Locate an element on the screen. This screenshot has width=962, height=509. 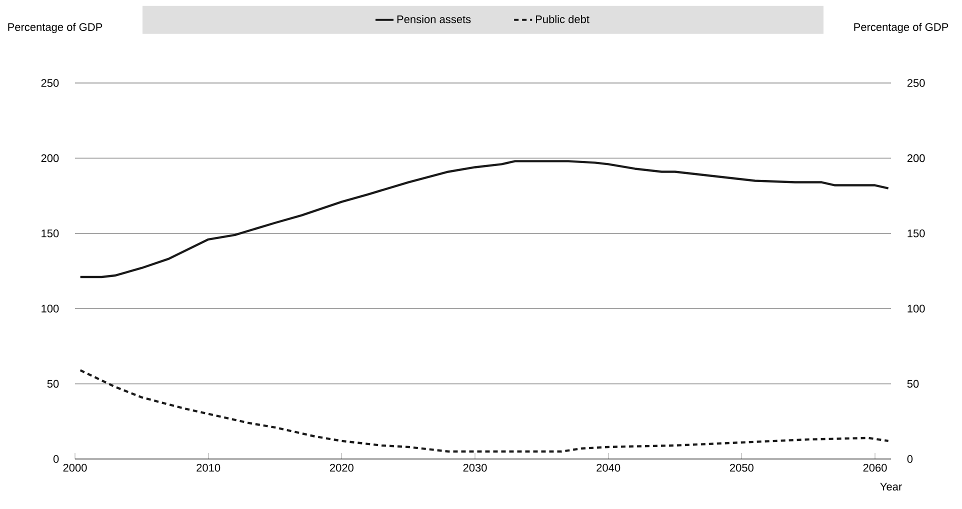
x-axis-title: Year is located at coordinates (891, 486).